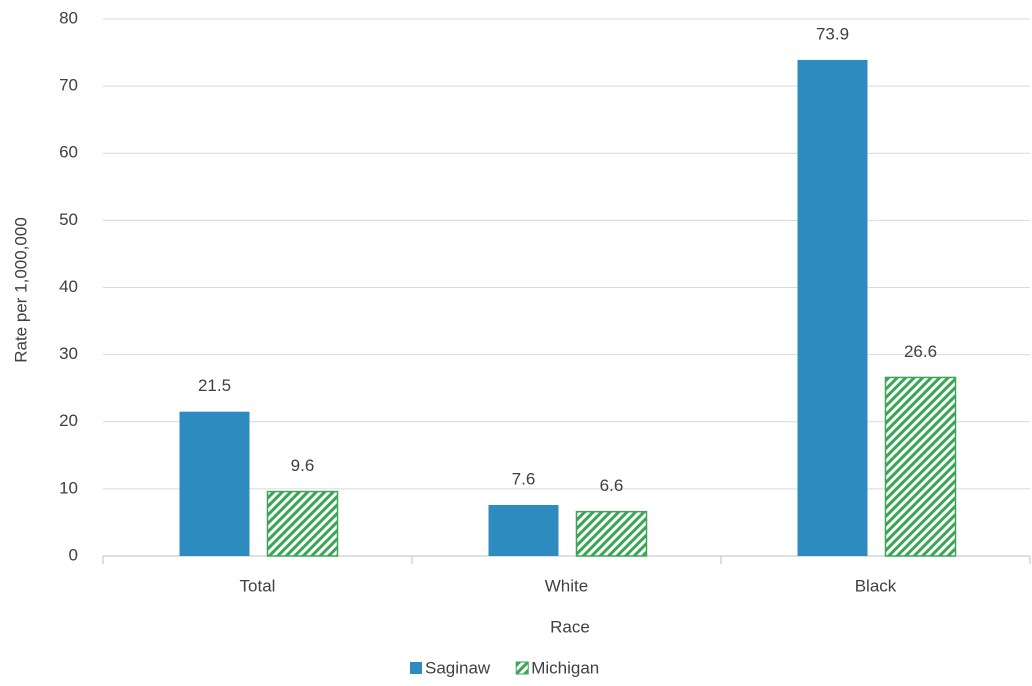 This screenshot has height=686, width=1032. What do you see at coordinates (68, 420) in the screenshot?
I see `y-tick-label: 20` at bounding box center [68, 420].